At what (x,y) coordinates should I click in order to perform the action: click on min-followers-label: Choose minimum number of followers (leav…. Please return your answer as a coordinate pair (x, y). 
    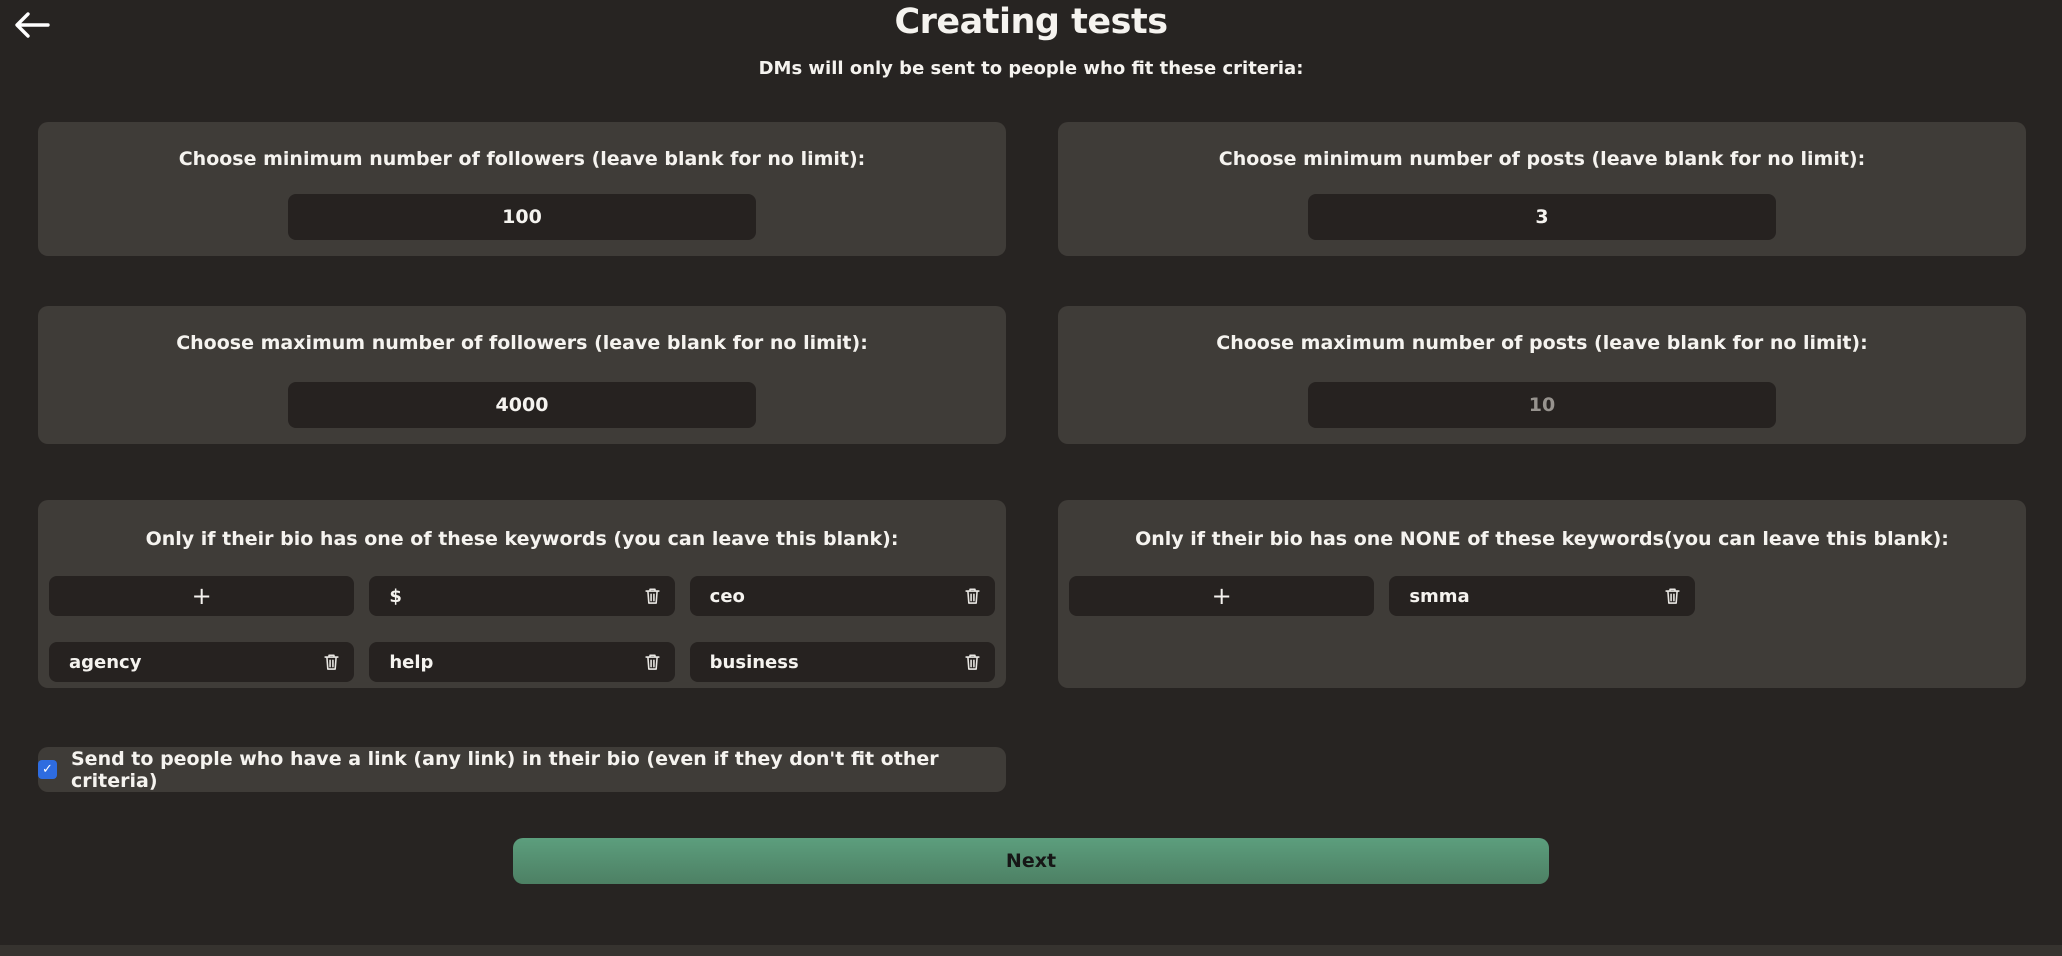
    Looking at the image, I should click on (522, 159).